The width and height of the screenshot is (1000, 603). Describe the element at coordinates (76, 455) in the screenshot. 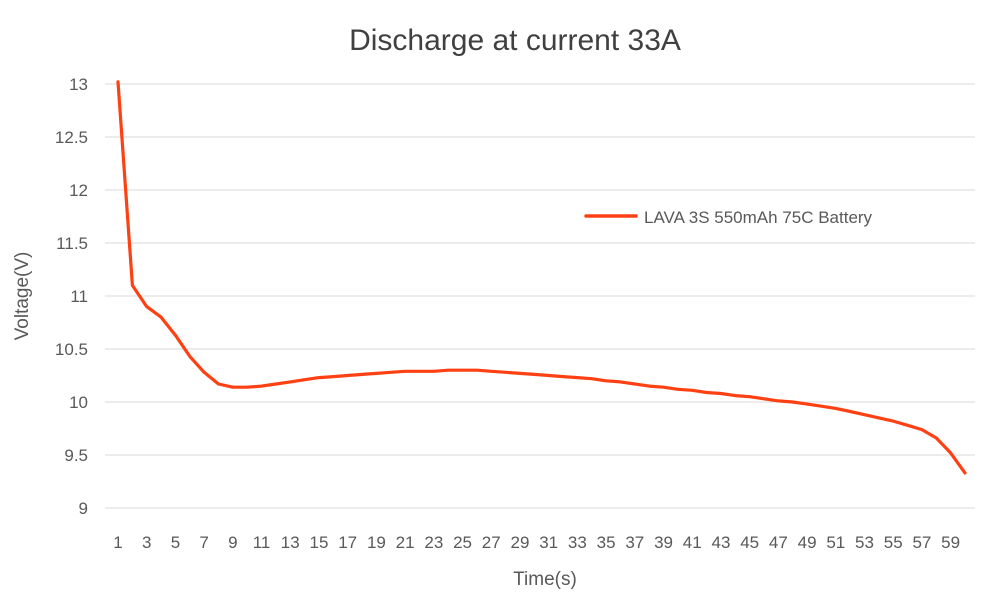

I see `y-tick-label: 9.5` at that location.